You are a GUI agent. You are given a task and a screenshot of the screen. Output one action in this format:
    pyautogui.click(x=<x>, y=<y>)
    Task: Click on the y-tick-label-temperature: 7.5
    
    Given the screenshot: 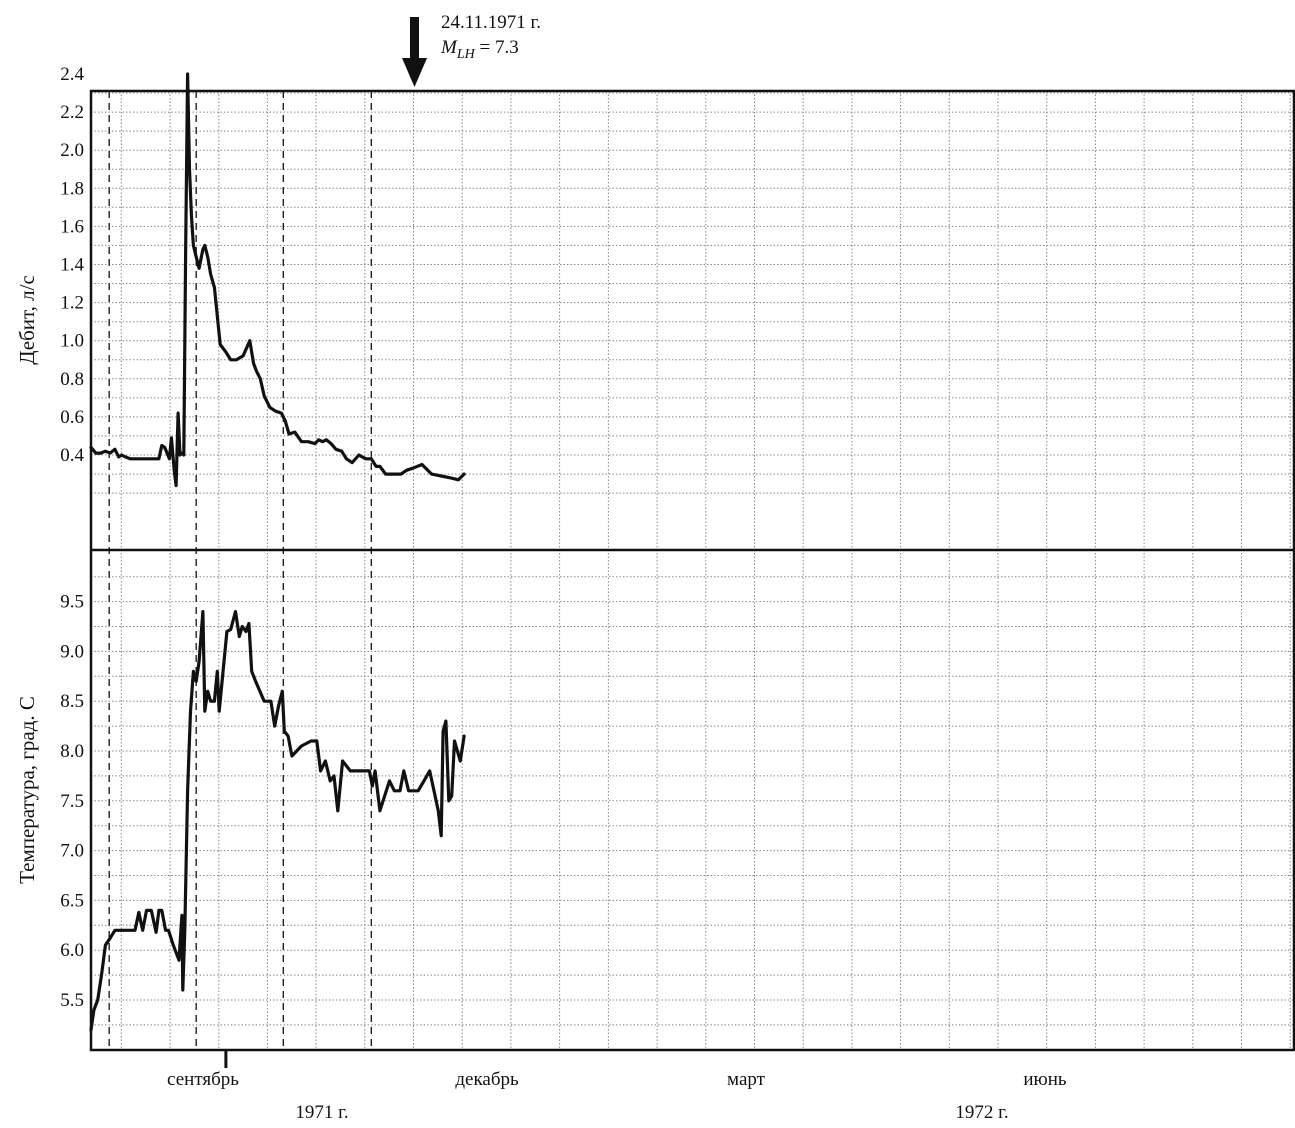 What is the action you would take?
    pyautogui.click(x=72, y=801)
    